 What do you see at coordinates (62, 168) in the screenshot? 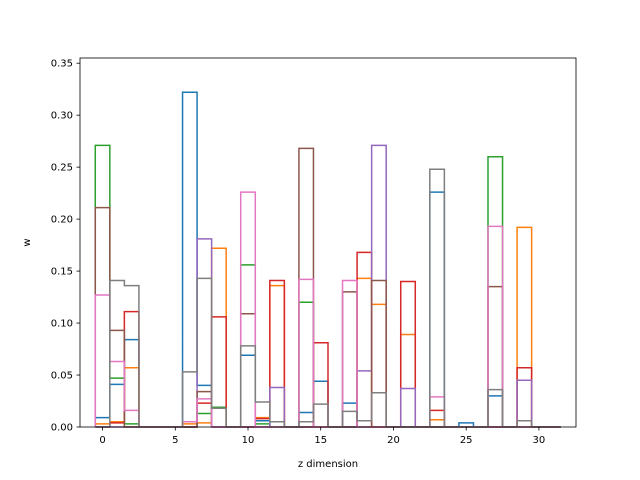
I see `y-tick-label: 0.25` at bounding box center [62, 168].